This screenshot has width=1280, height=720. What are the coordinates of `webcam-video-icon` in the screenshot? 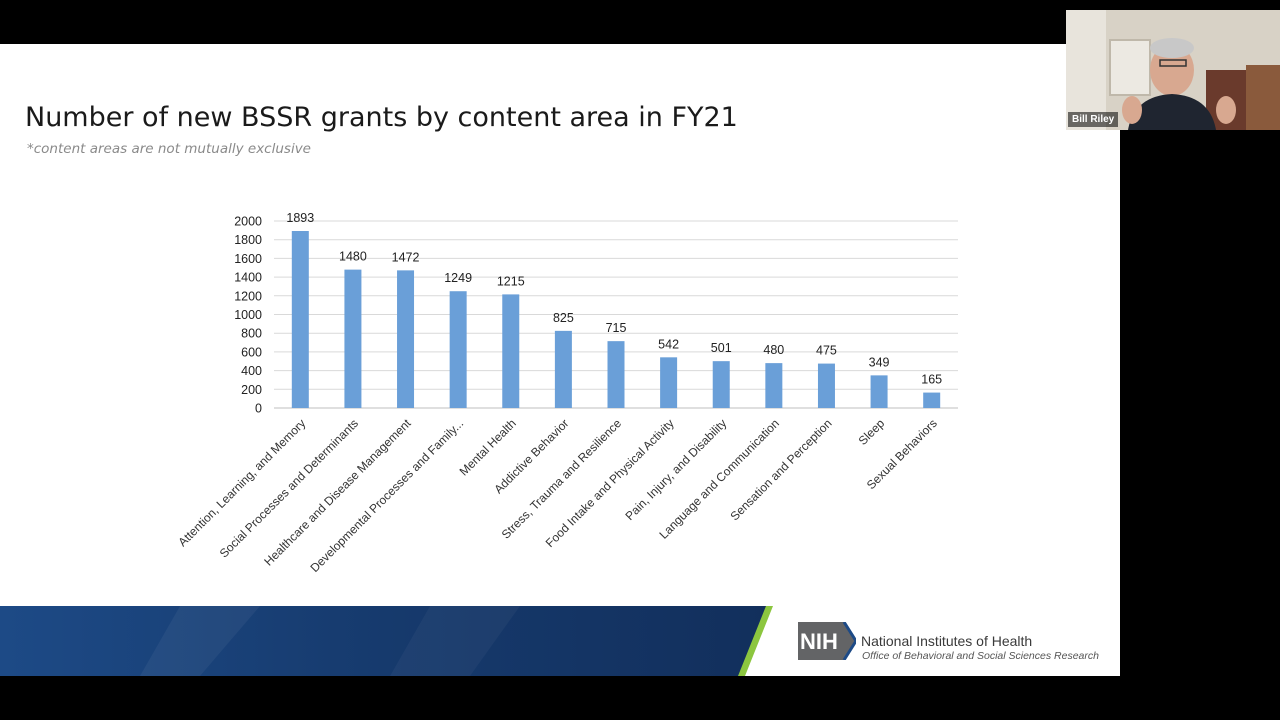 It's located at (1173, 70).